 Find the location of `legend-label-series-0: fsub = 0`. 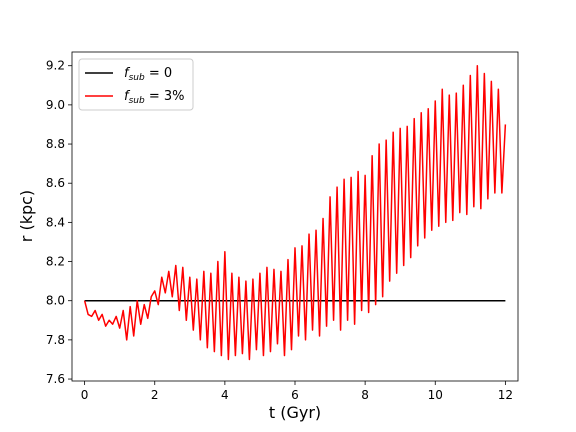

legend-label-series-0: fsub = 0 is located at coordinates (148, 74).